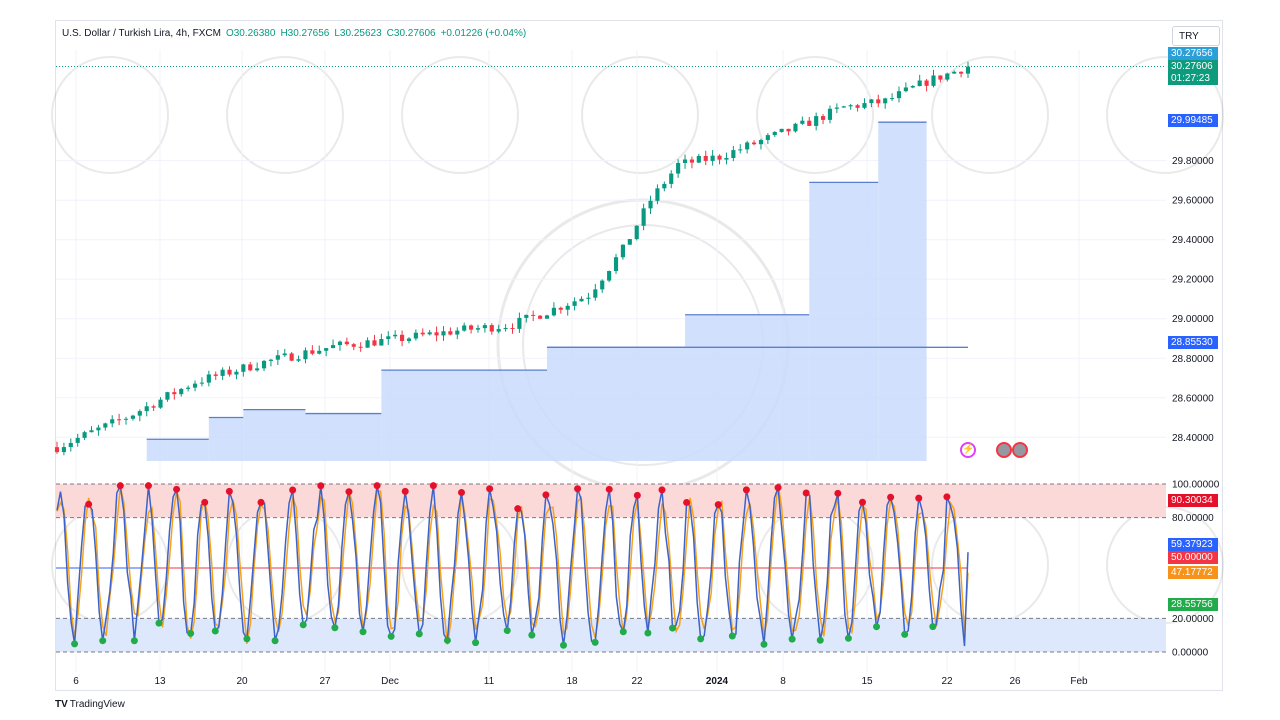 The width and height of the screenshot is (1280, 720). I want to click on time-axis: 6 13 20 27 Dec 11 18 22 2024 8 15 22 26 Feb, so click(580, 681).